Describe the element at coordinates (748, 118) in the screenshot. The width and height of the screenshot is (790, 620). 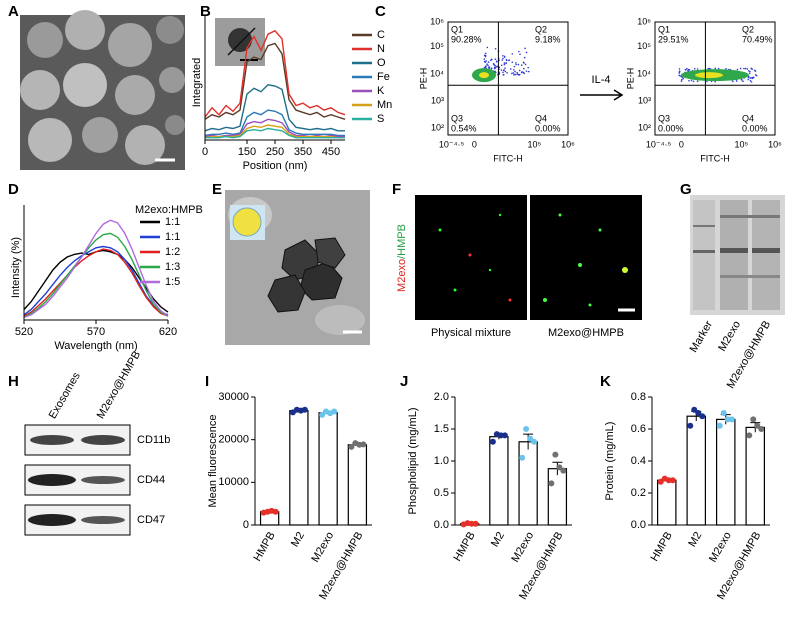
I see `quadrant-name: Q4` at that location.